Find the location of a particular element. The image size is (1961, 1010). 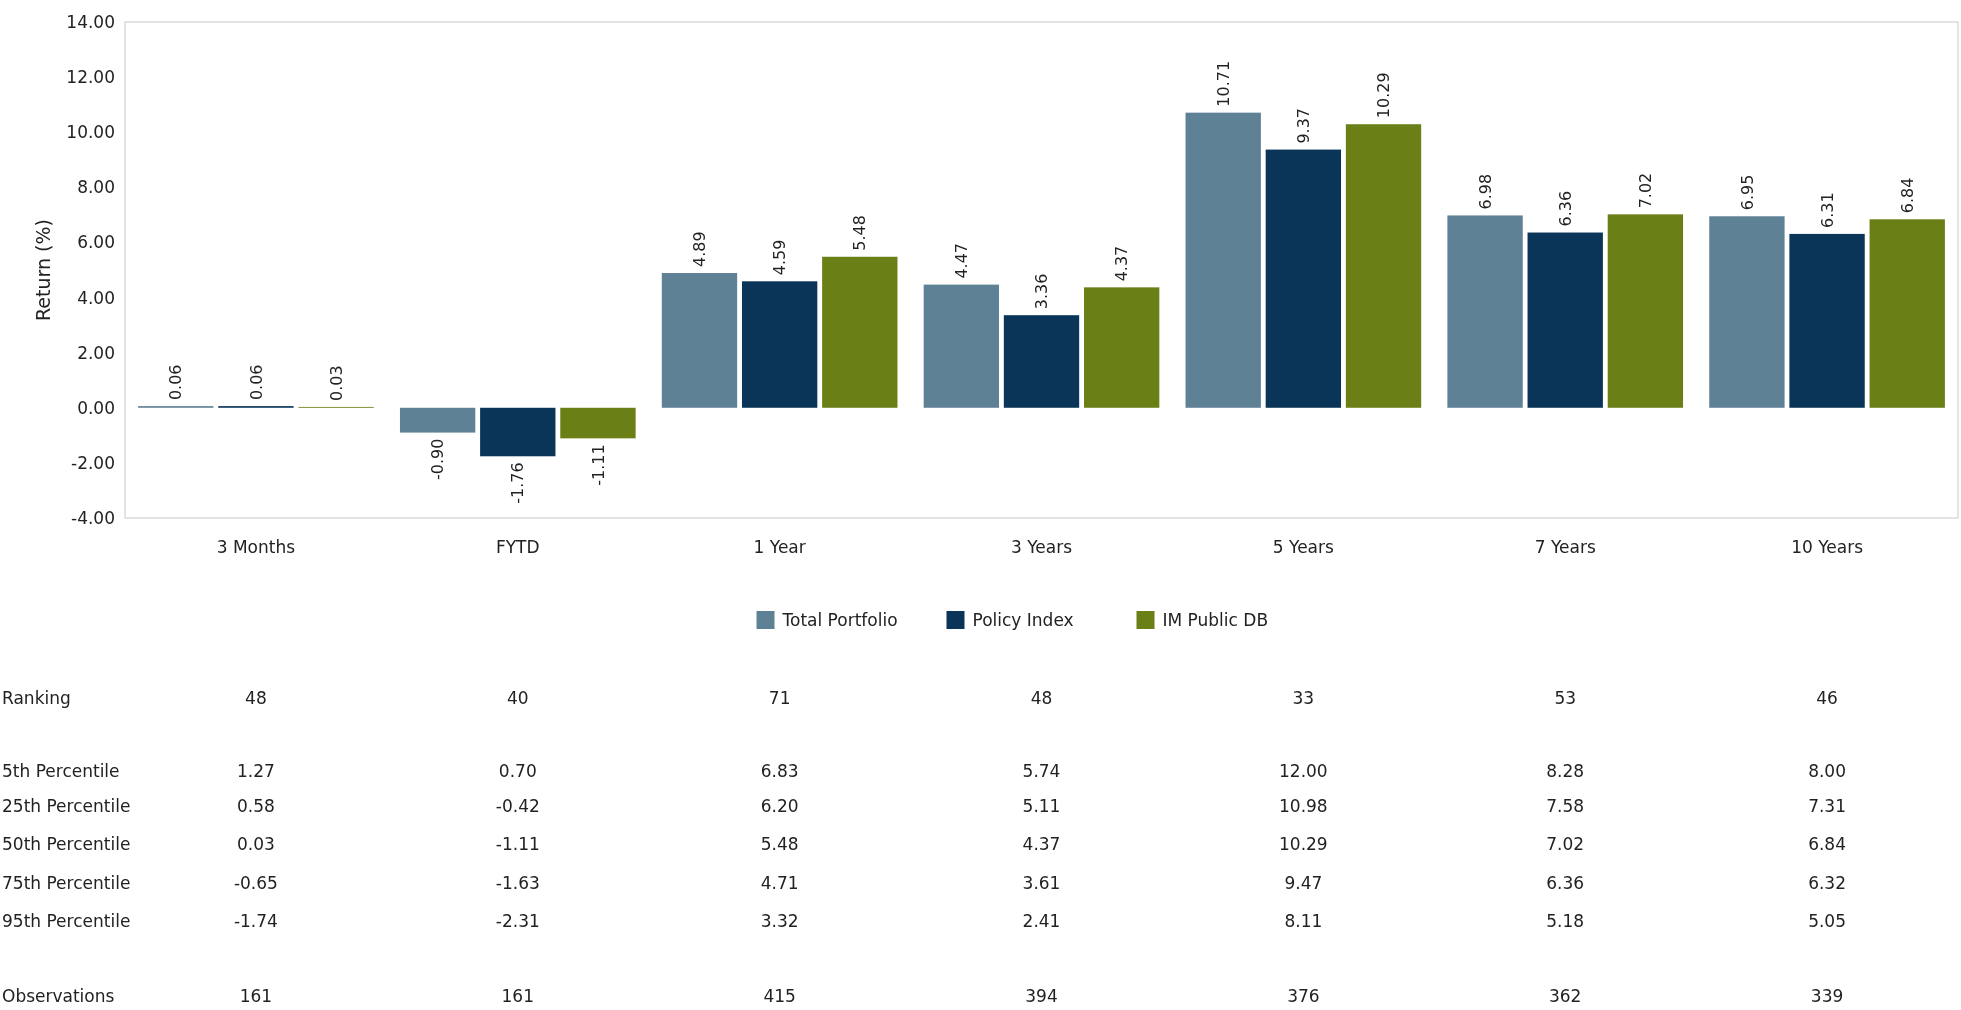

text: 0.06 is located at coordinates (256, 382).